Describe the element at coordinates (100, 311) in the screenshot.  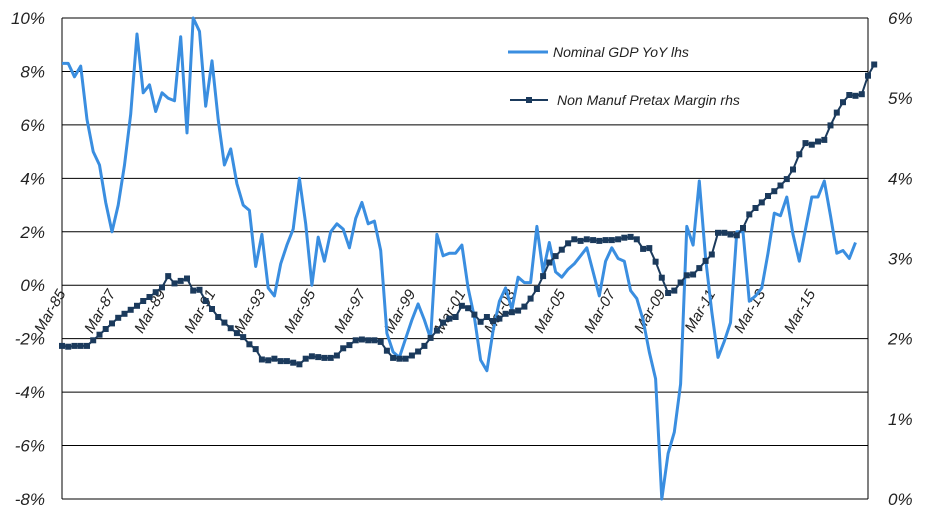
I see `x-tick-label: Mar-87` at that location.